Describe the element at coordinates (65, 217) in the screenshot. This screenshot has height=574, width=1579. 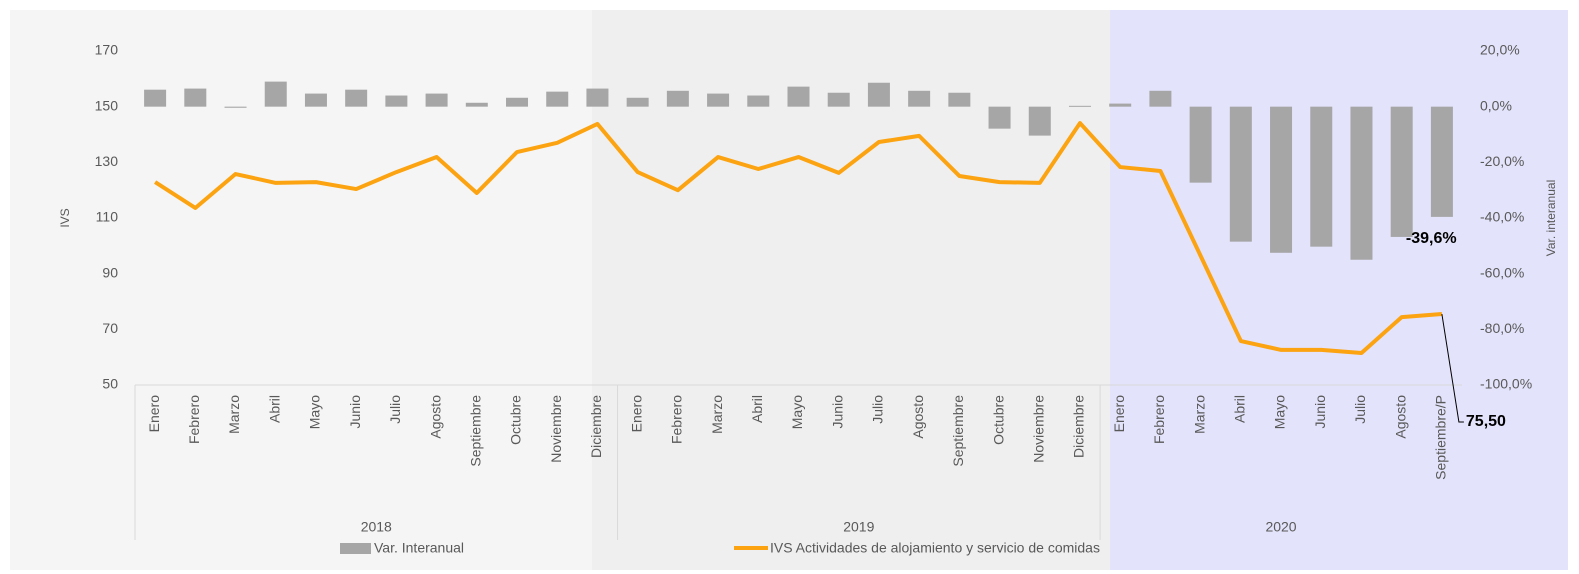
I see `y-axis-label: IVS` at that location.